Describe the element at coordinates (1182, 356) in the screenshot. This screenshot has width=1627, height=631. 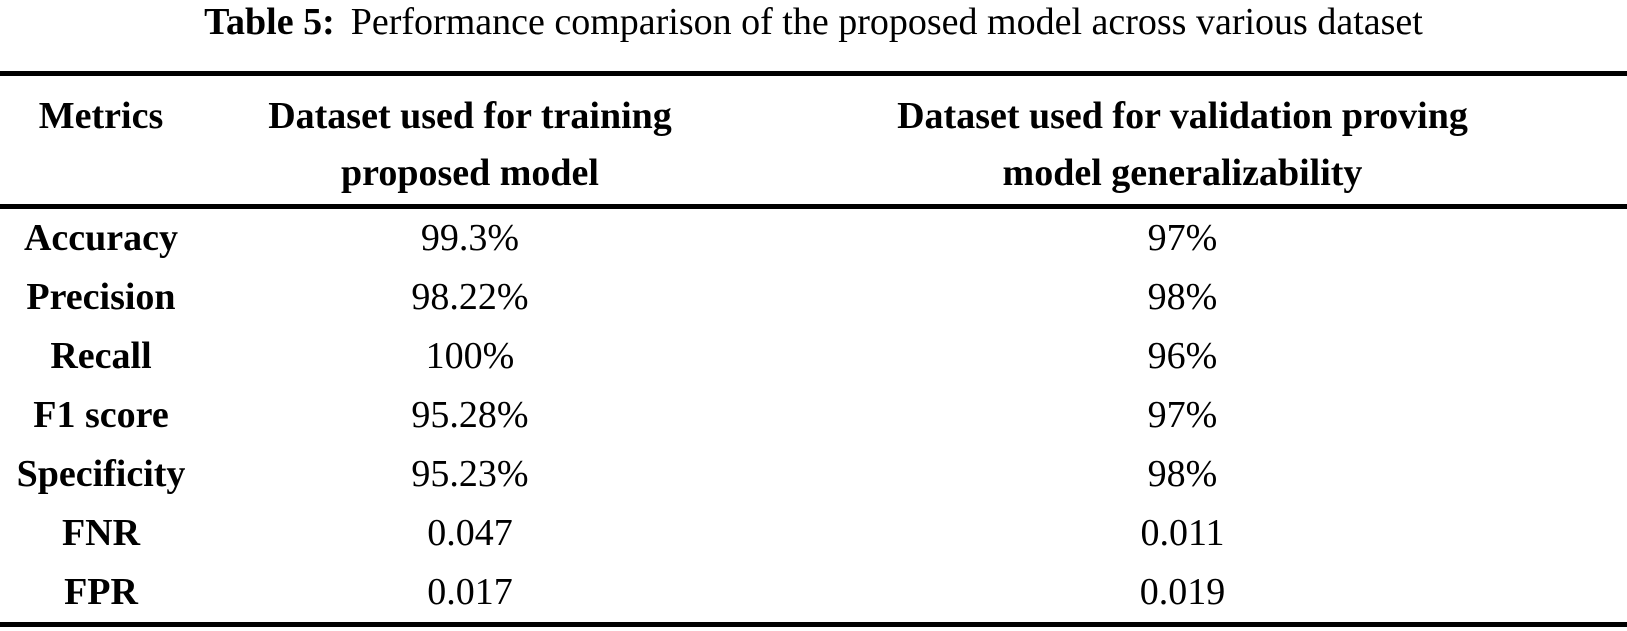
I see `validation-value: 96%` at that location.